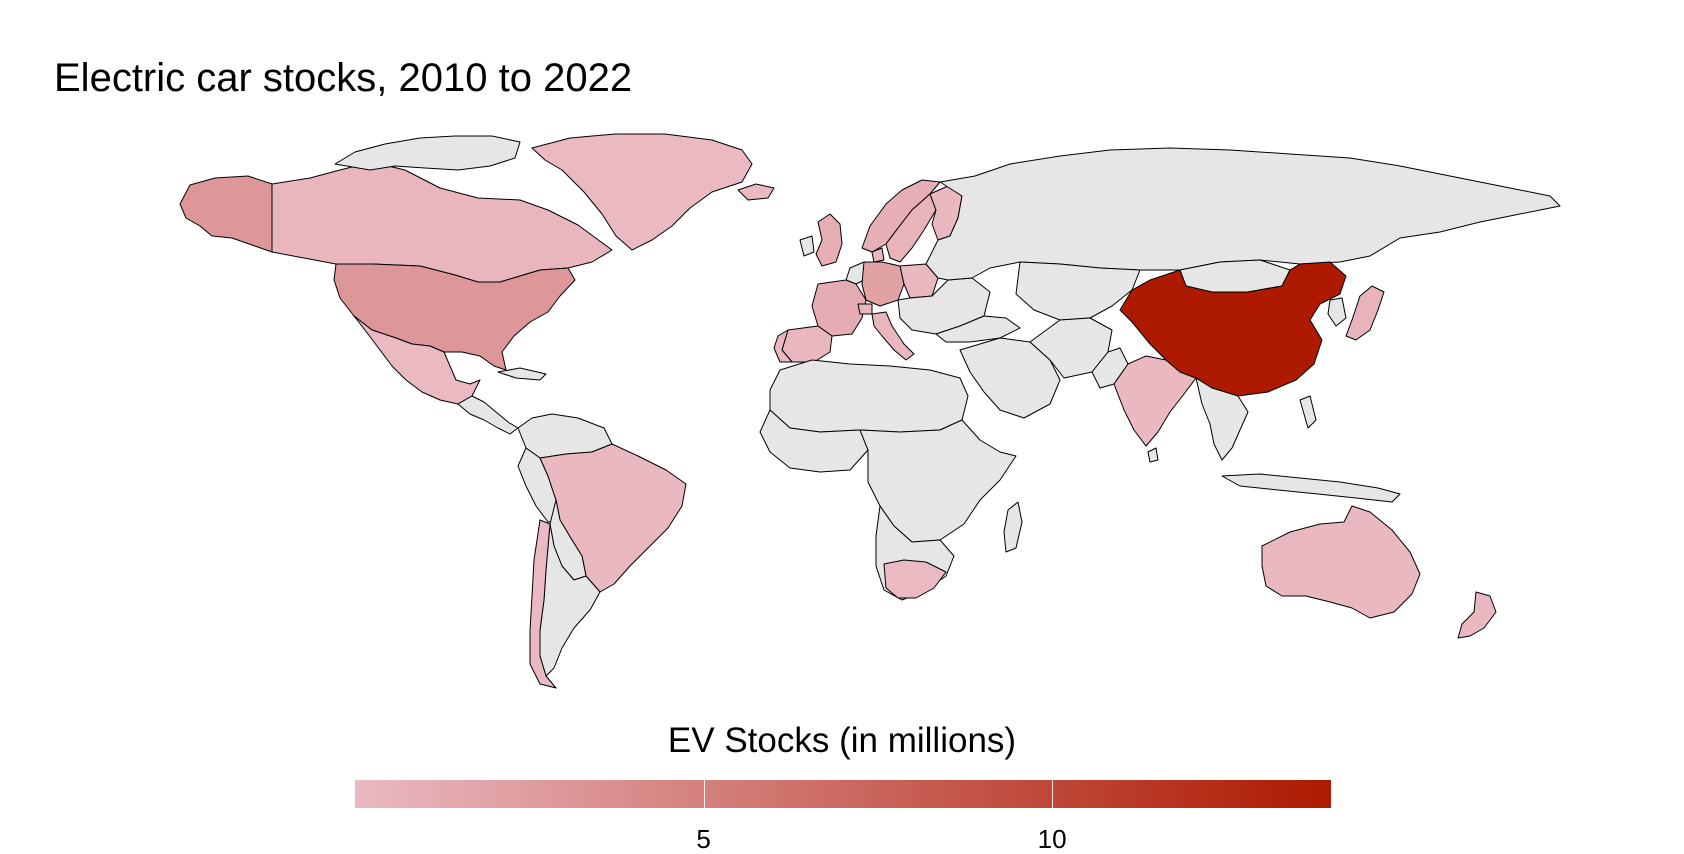 The image size is (1684, 854). What do you see at coordinates (1010, 378) in the screenshot?
I see `region-middle-east` at bounding box center [1010, 378].